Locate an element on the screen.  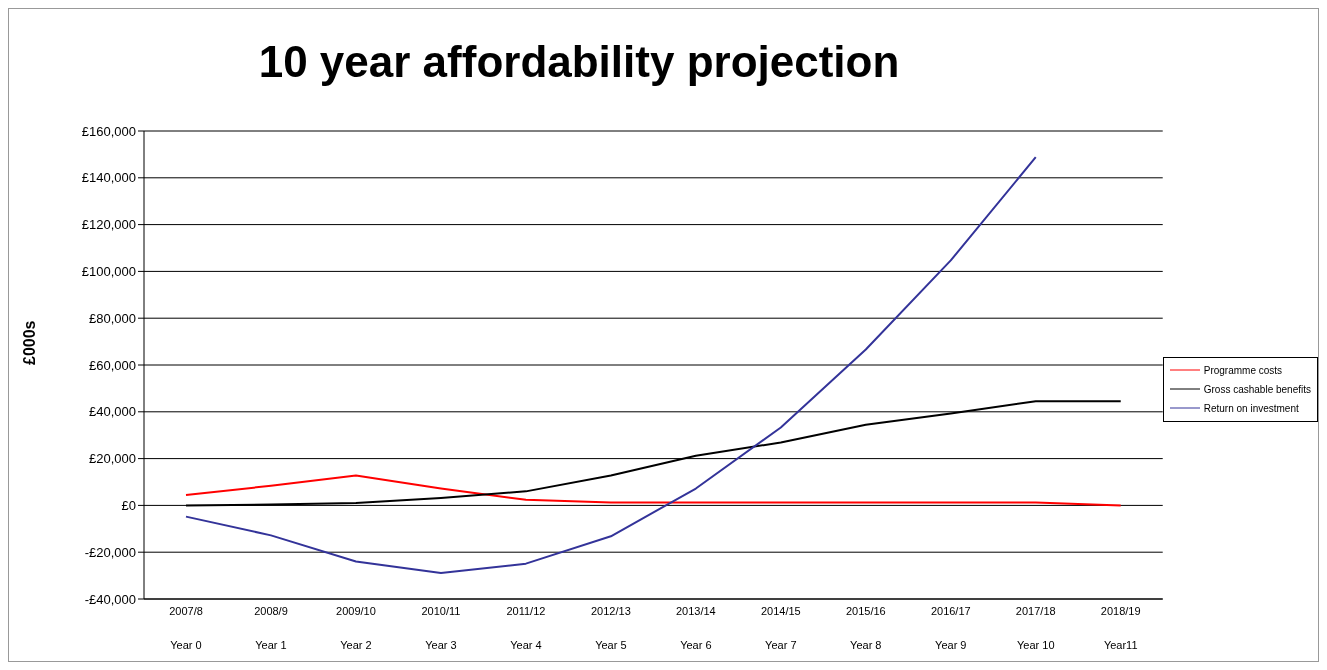
chart-title: 10 year affordability projection is located at coordinates (579, 62).